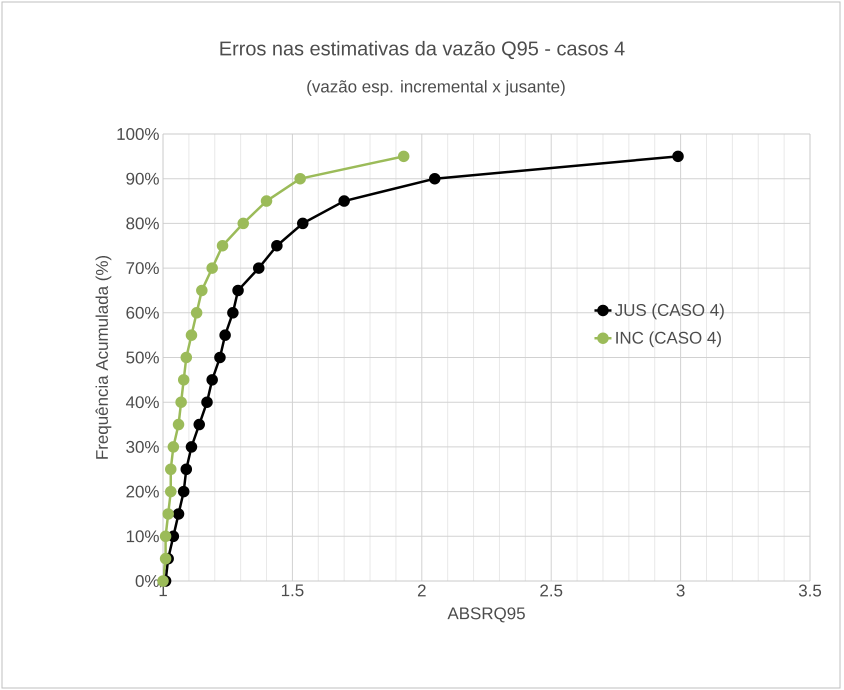  Describe the element at coordinates (142, 268) in the screenshot. I see `y-tick-label: 70%` at that location.